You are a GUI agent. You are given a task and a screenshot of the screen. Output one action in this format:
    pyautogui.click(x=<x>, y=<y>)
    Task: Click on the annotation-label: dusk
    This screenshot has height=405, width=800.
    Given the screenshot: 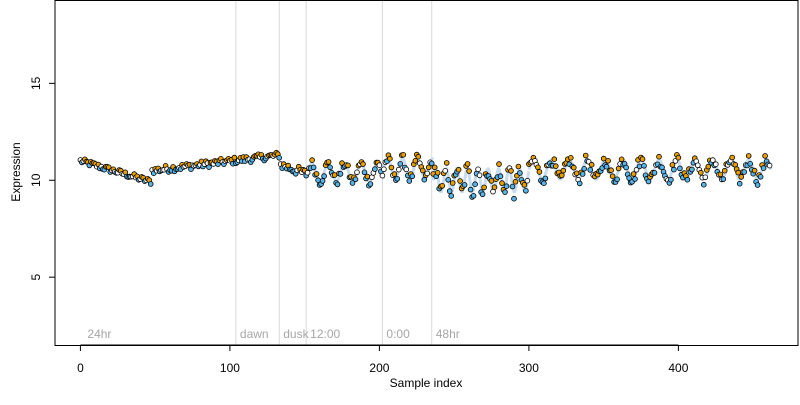 What is the action you would take?
    pyautogui.click(x=296, y=334)
    